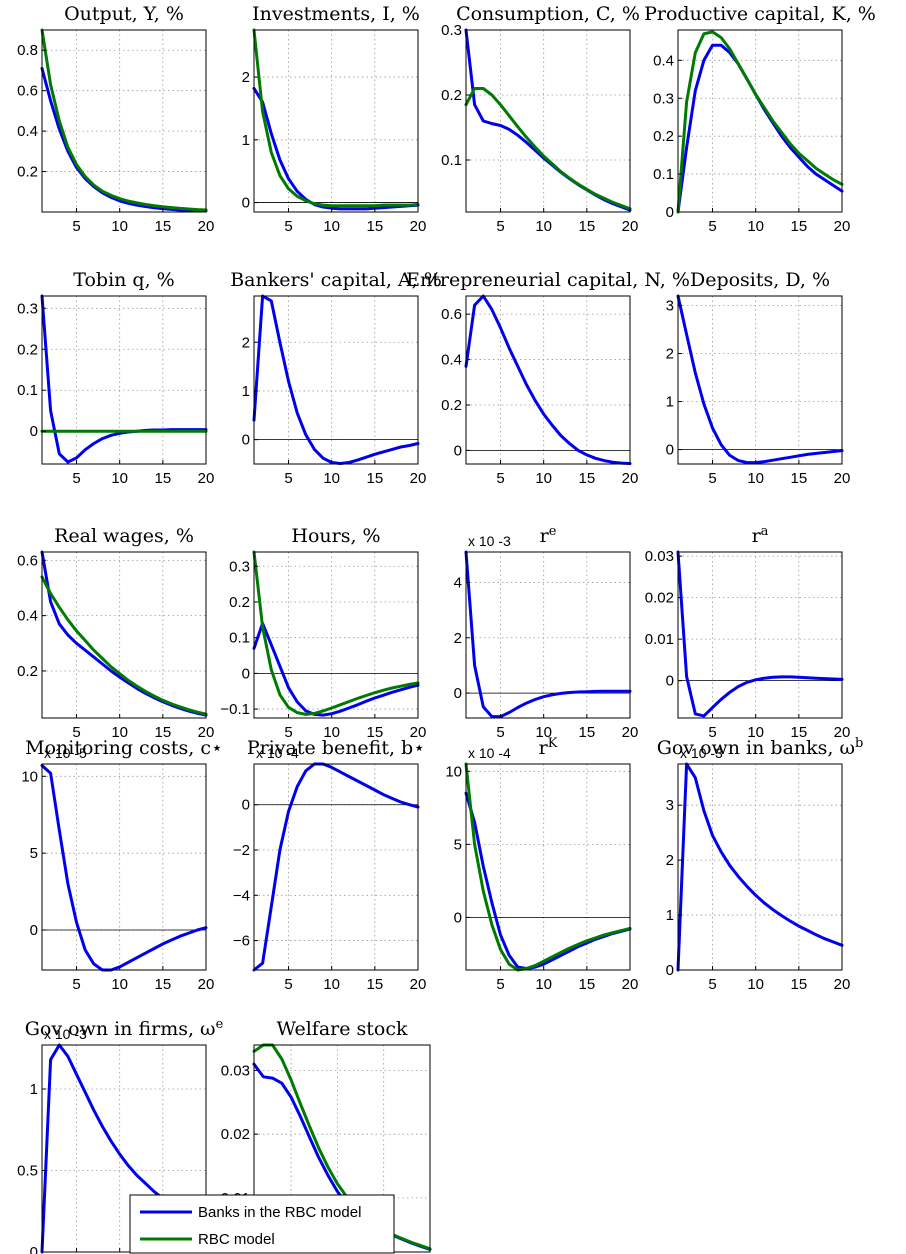  What do you see at coordinates (277, 753) in the screenshot?
I see `axis-multiplier: x 10 -4` at bounding box center [277, 753].